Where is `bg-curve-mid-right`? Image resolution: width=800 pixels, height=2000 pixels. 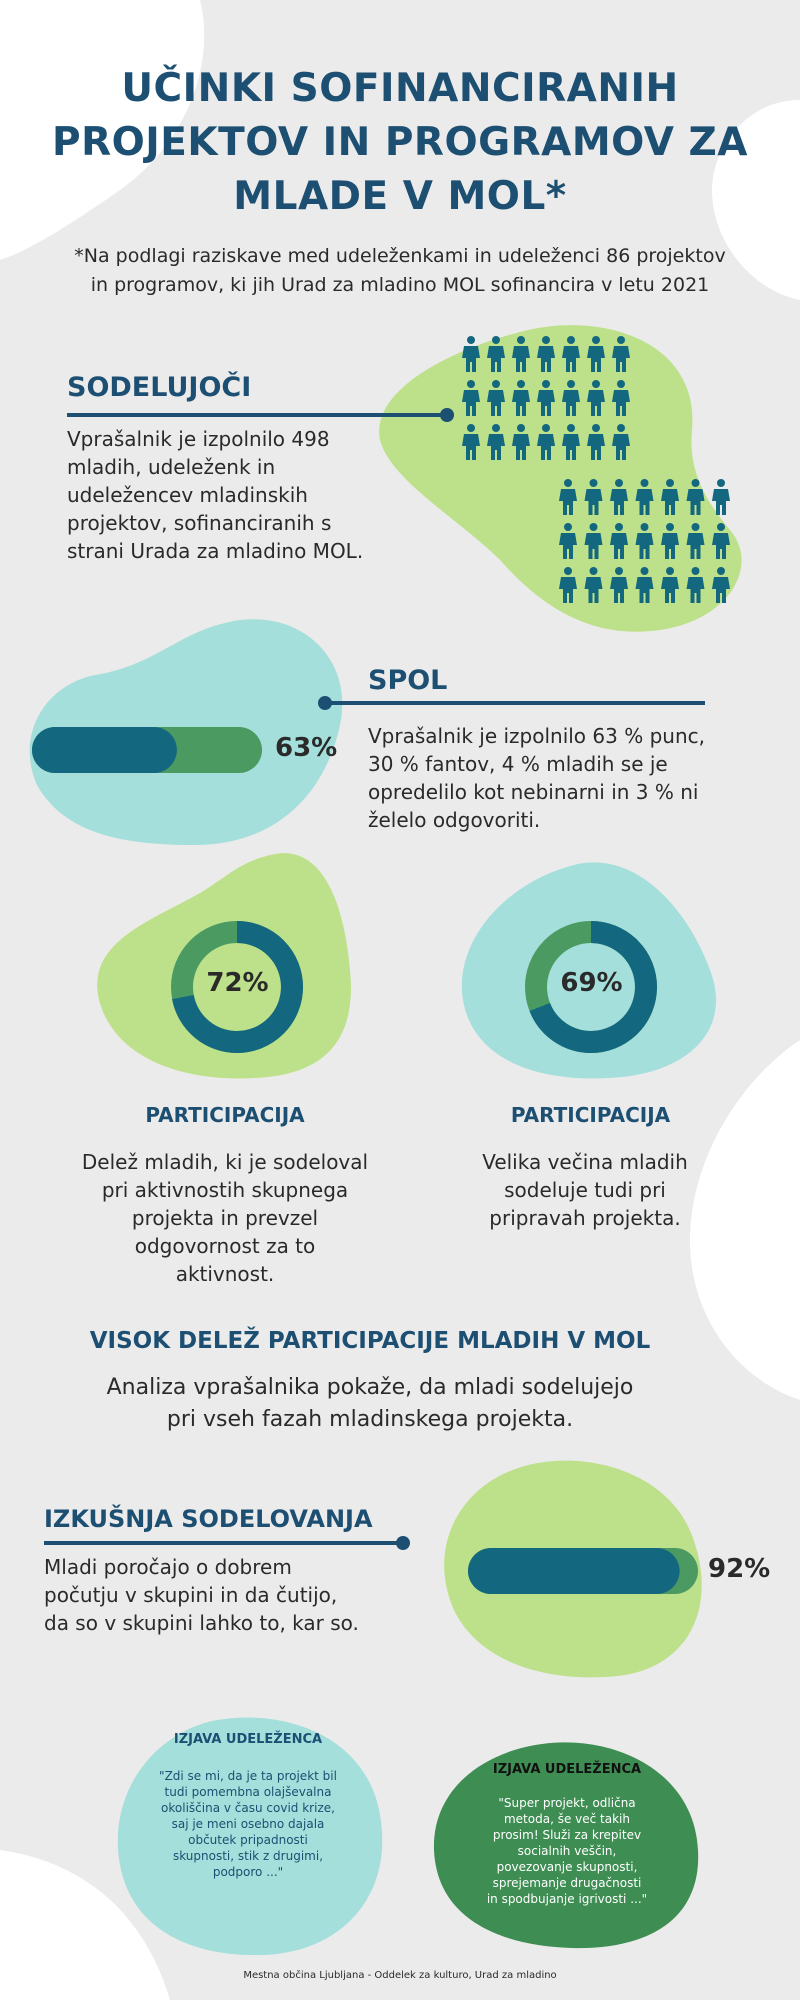 bg-curve-mid-right is located at coordinates (745, 1220).